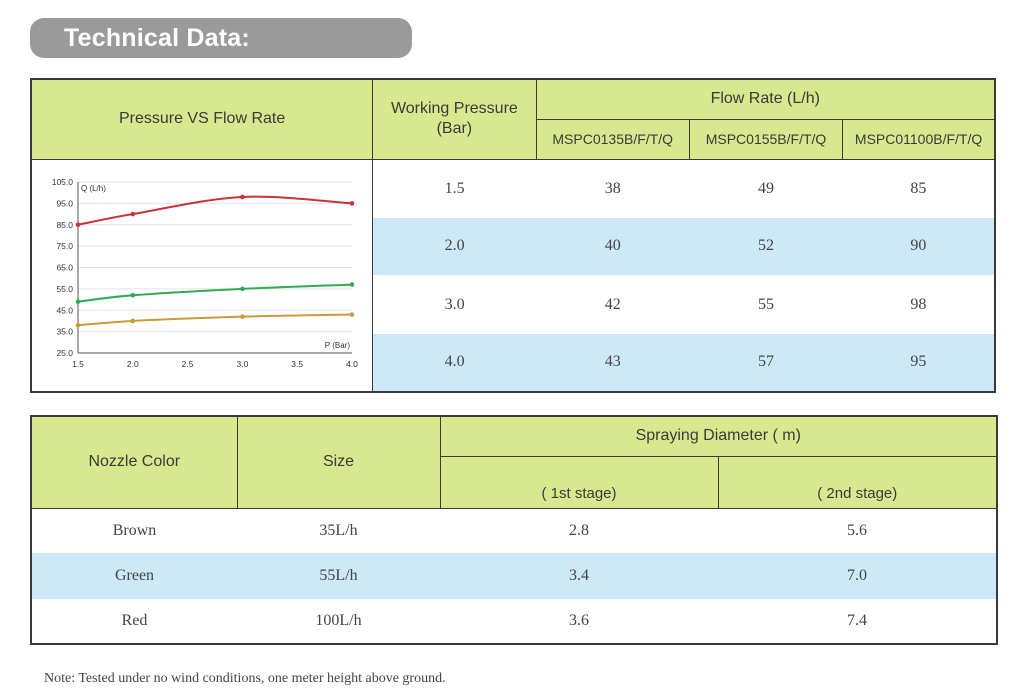 The height and width of the screenshot is (697, 1028). Describe the element at coordinates (766, 139) in the screenshot. I see `model-header-2: MSPC0155B/F/T/Q` at that location.